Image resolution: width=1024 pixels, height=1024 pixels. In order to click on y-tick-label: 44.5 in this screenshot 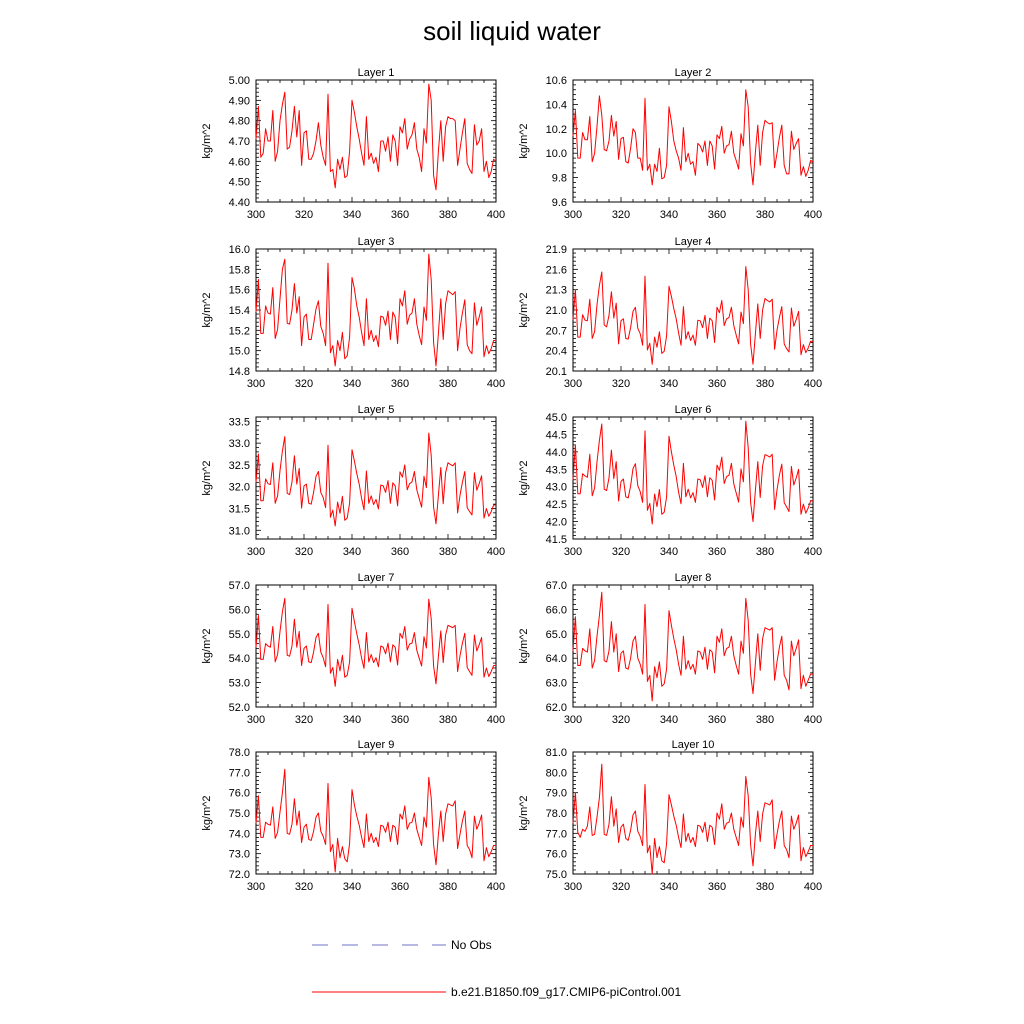, I will do `click(556, 435)`.